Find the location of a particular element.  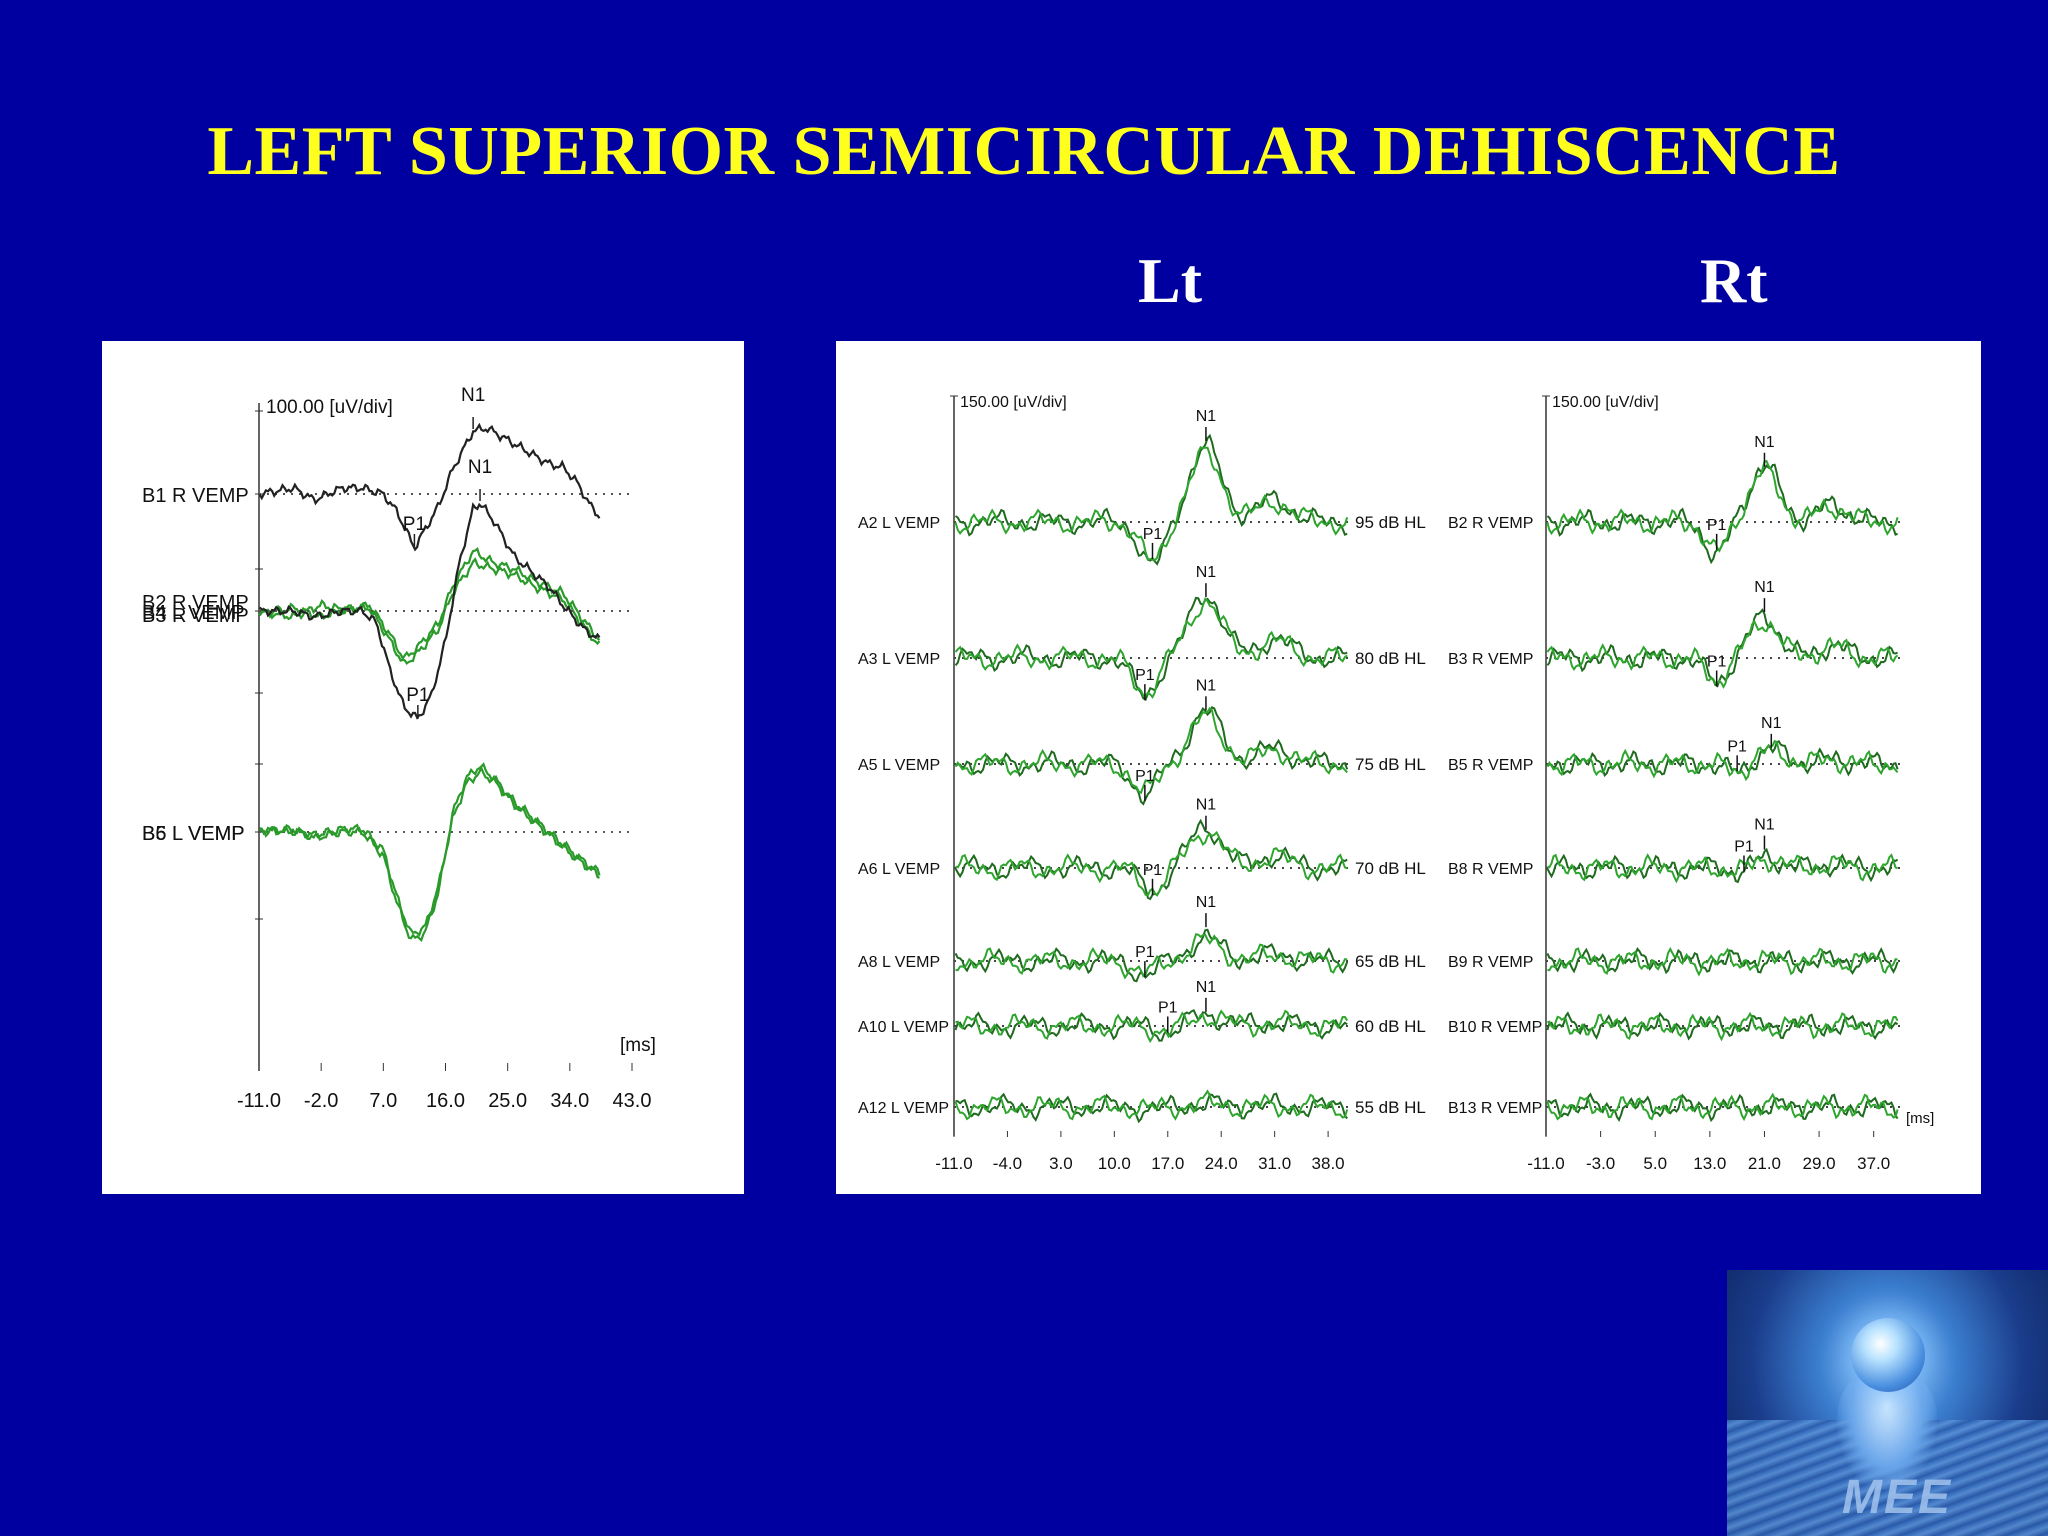

lt-level-label: 75 dB HL is located at coordinates (1390, 764).